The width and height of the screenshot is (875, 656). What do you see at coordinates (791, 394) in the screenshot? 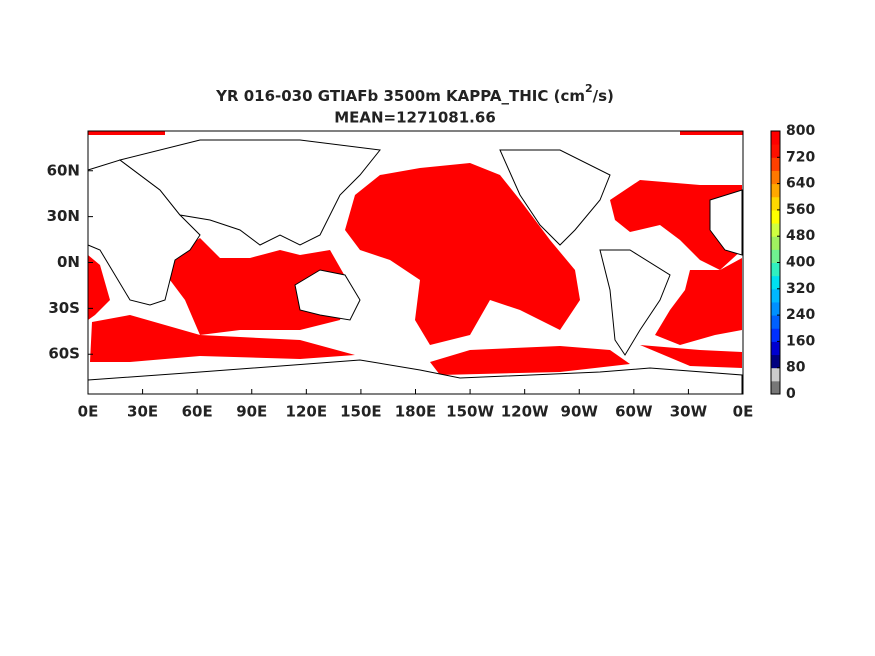
I see `colorbar-tick-label: 0` at bounding box center [791, 394].